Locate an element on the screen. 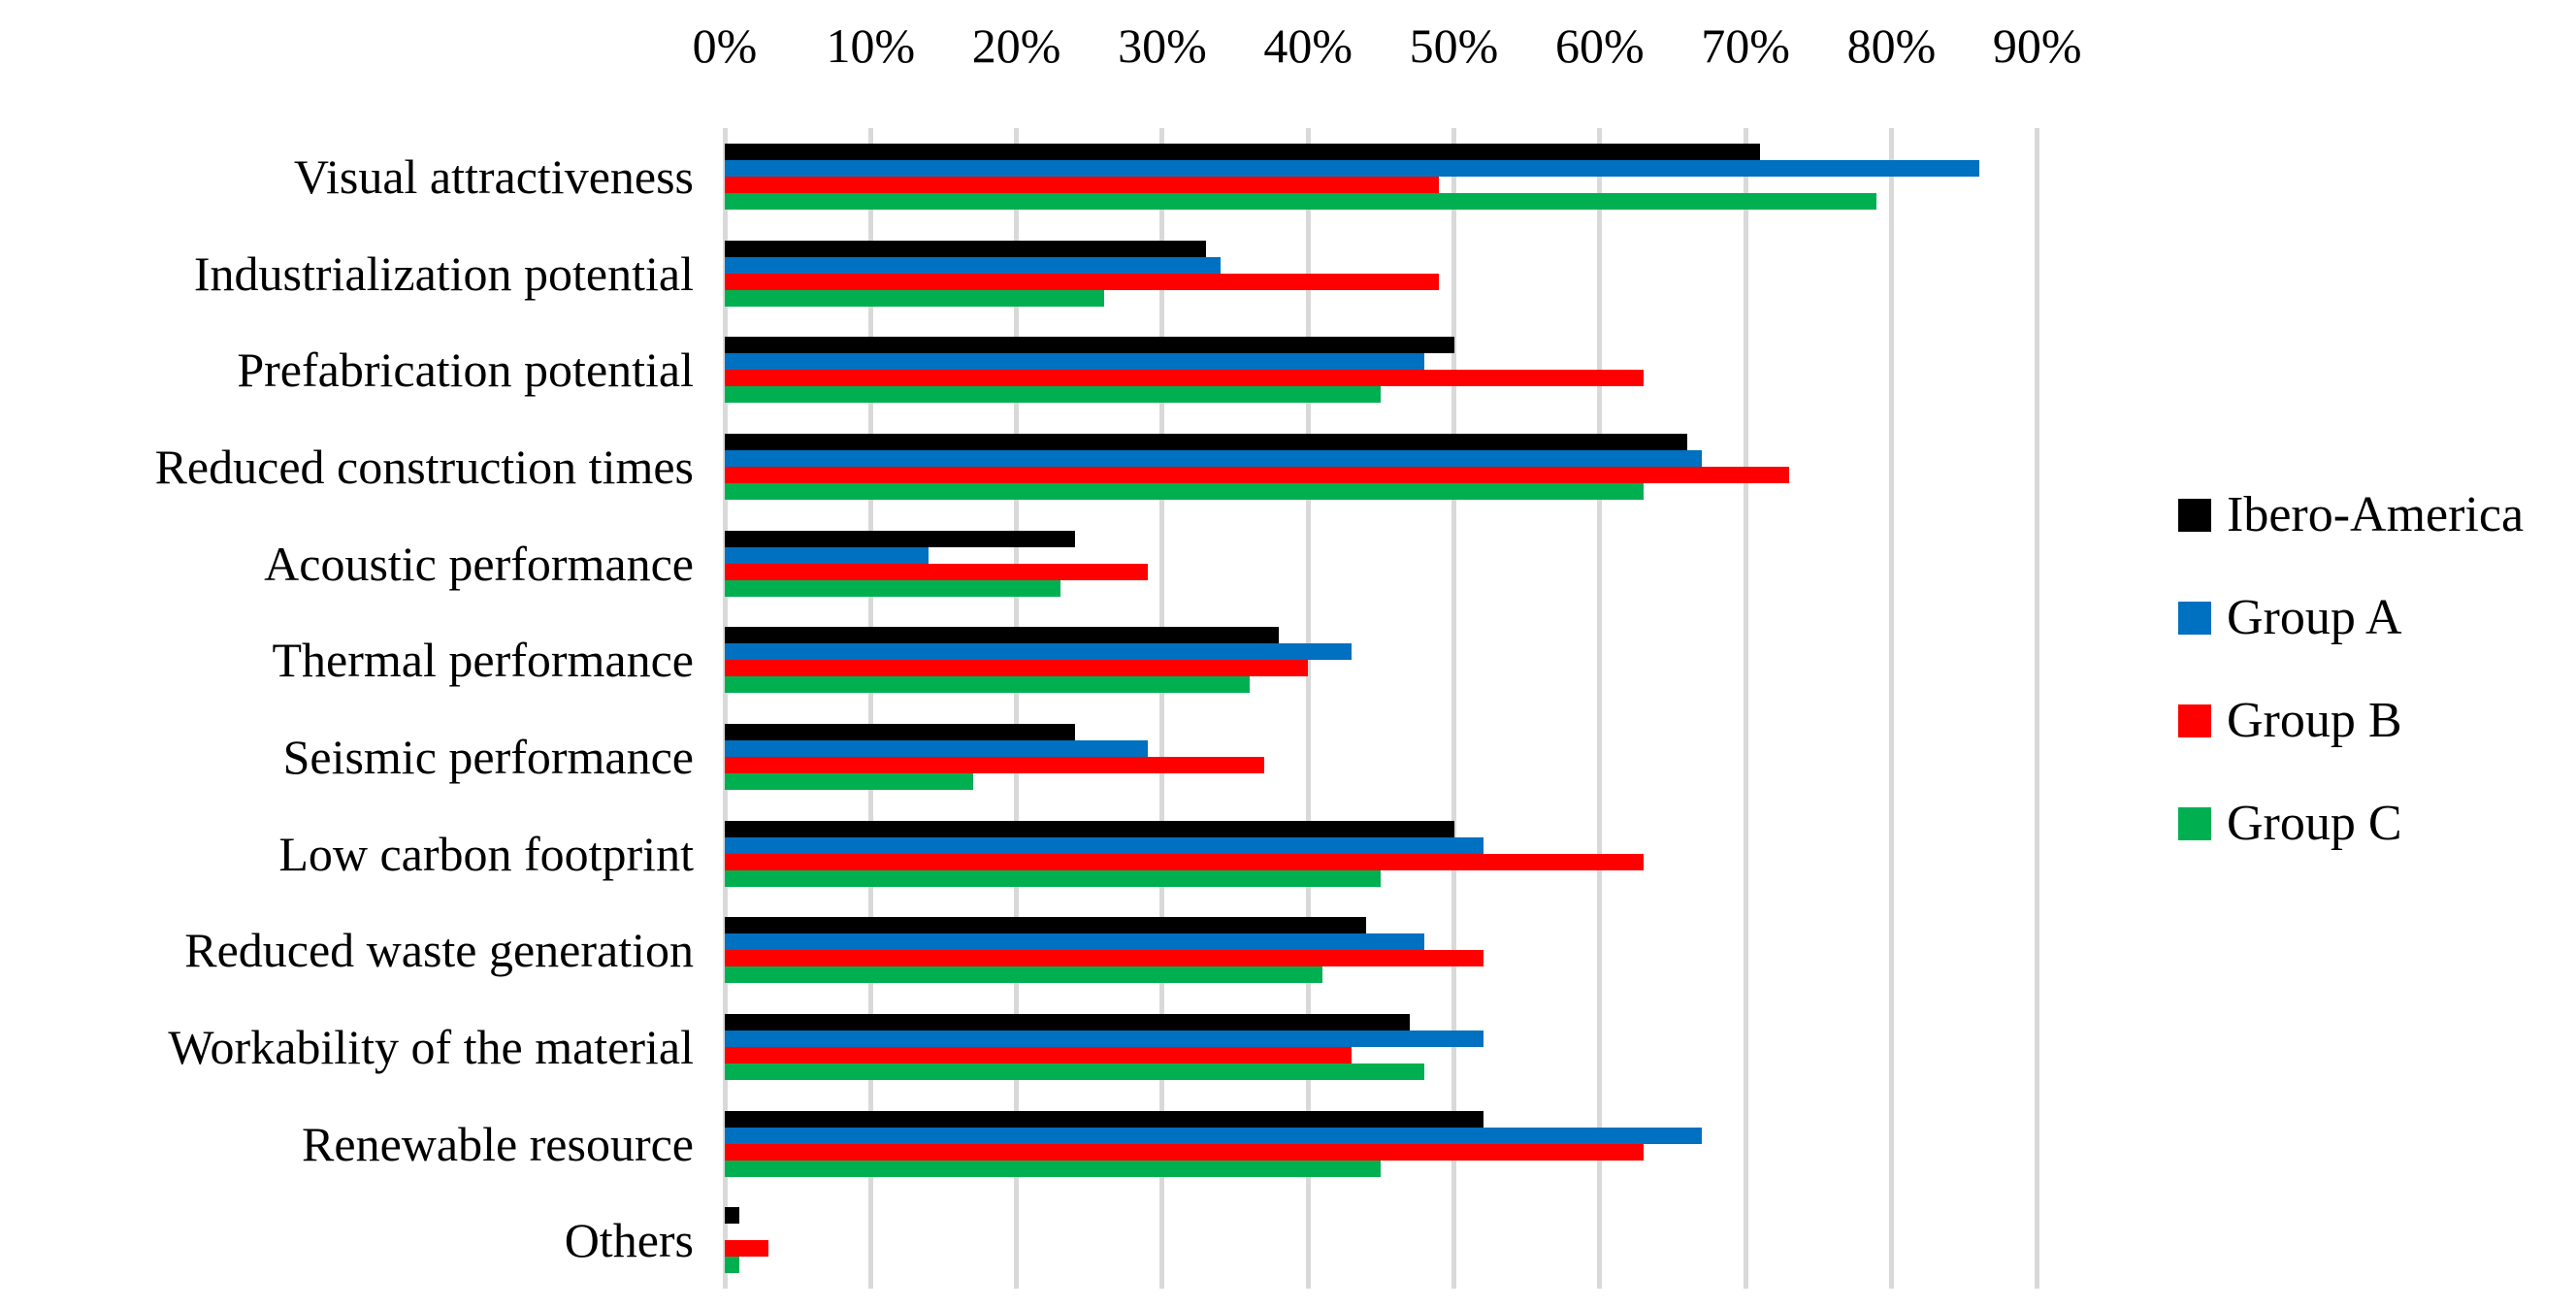  bar-ibero-america-others is located at coordinates (733, 1216).